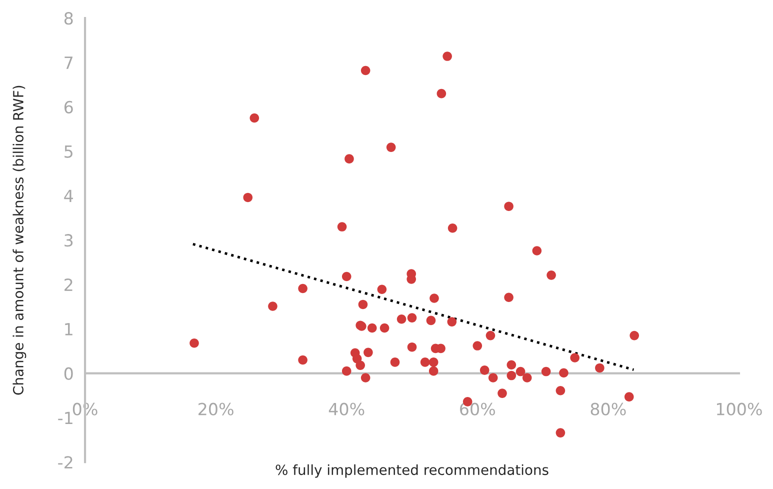 The width and height of the screenshot is (773, 489). What do you see at coordinates (68, 151) in the screenshot?
I see `y-tick-label: 5` at bounding box center [68, 151].